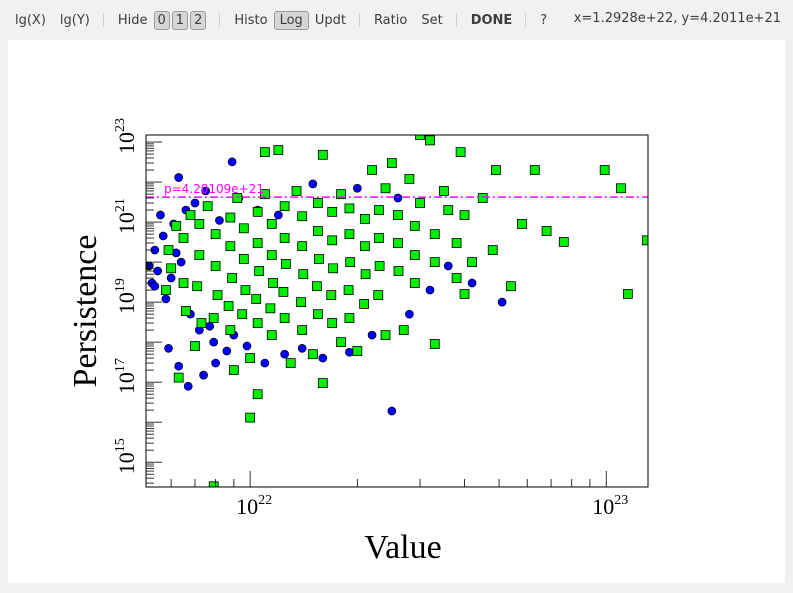 Image resolution: width=793 pixels, height=593 pixels. Describe the element at coordinates (85, 311) in the screenshot. I see `y-axis-title: Persistence` at that location.